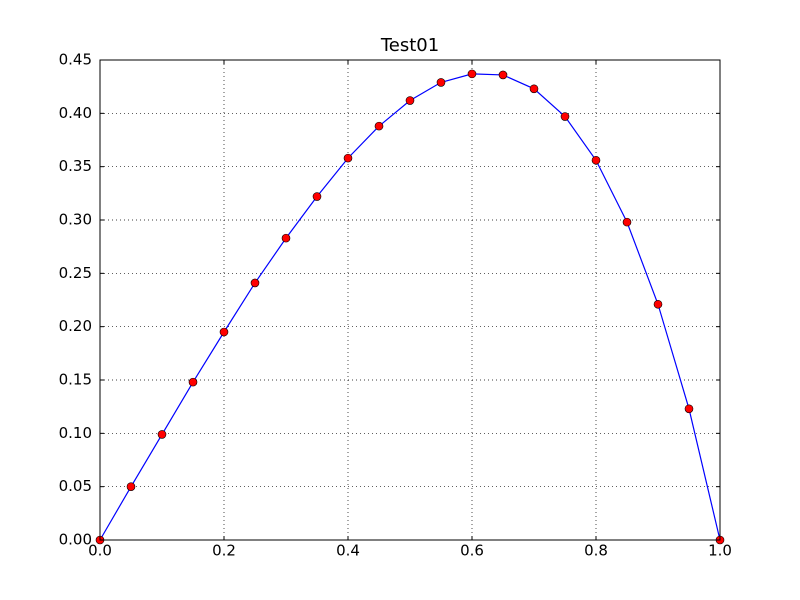 This screenshot has width=800, height=600. What do you see at coordinates (75, 540) in the screenshot?
I see `y-tick-label: 0.00` at bounding box center [75, 540].